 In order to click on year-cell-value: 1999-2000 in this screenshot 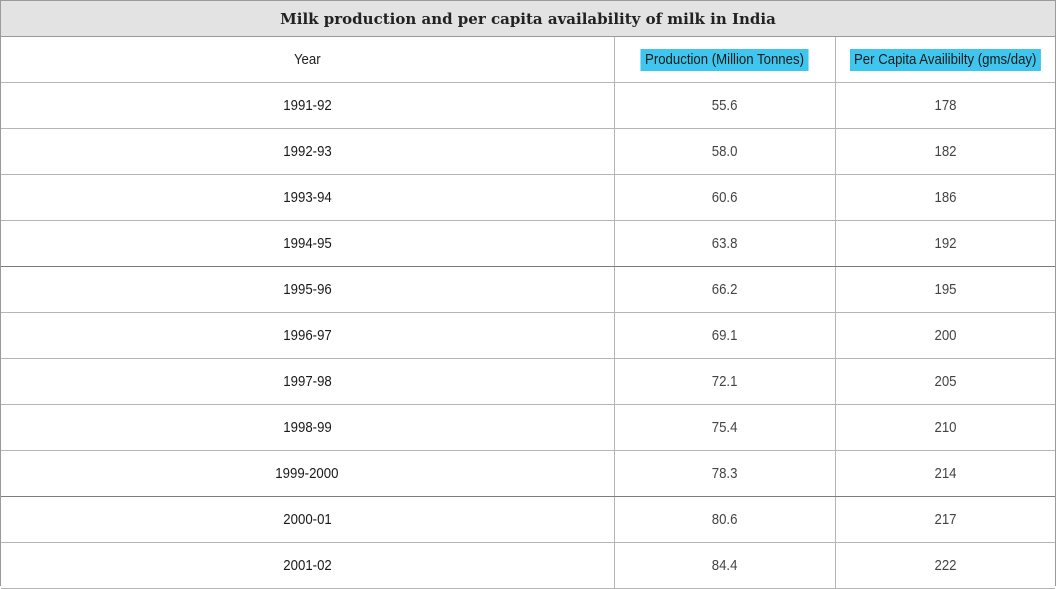, I will do `click(307, 473)`.